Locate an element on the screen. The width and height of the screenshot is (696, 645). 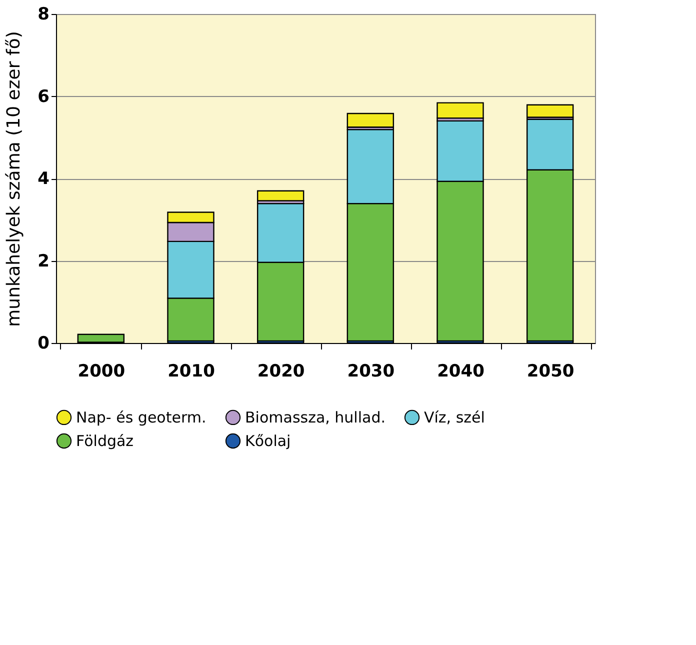
x-tick-label: 2050 is located at coordinates (550, 372).